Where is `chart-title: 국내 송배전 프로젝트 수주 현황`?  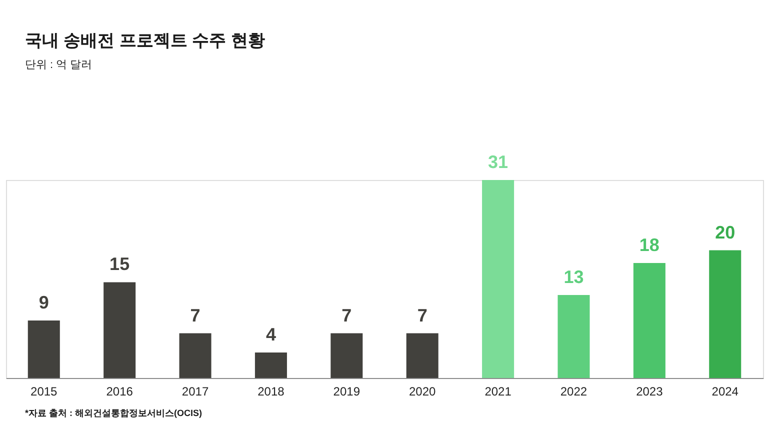 chart-title: 국내 송배전 프로젝트 수주 현황 is located at coordinates (145, 40).